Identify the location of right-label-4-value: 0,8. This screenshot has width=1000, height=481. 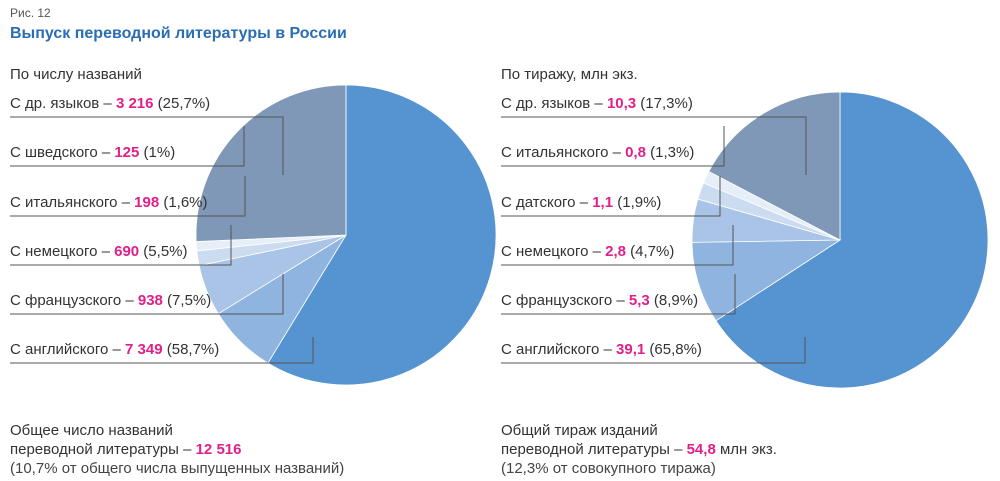
(635, 152).